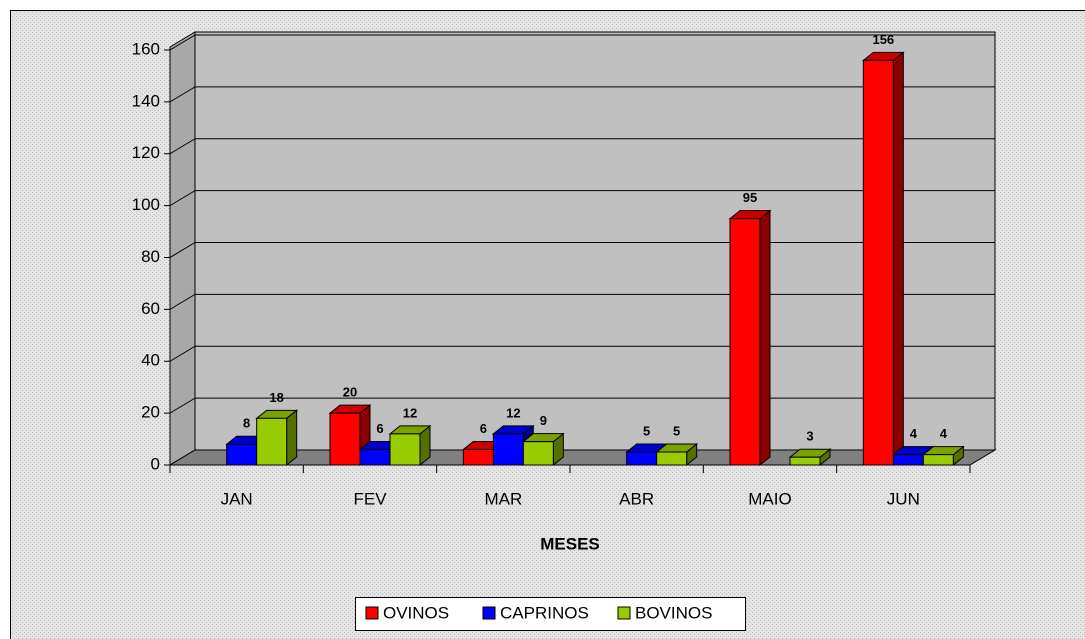  I want to click on legend, so click(550, 614).